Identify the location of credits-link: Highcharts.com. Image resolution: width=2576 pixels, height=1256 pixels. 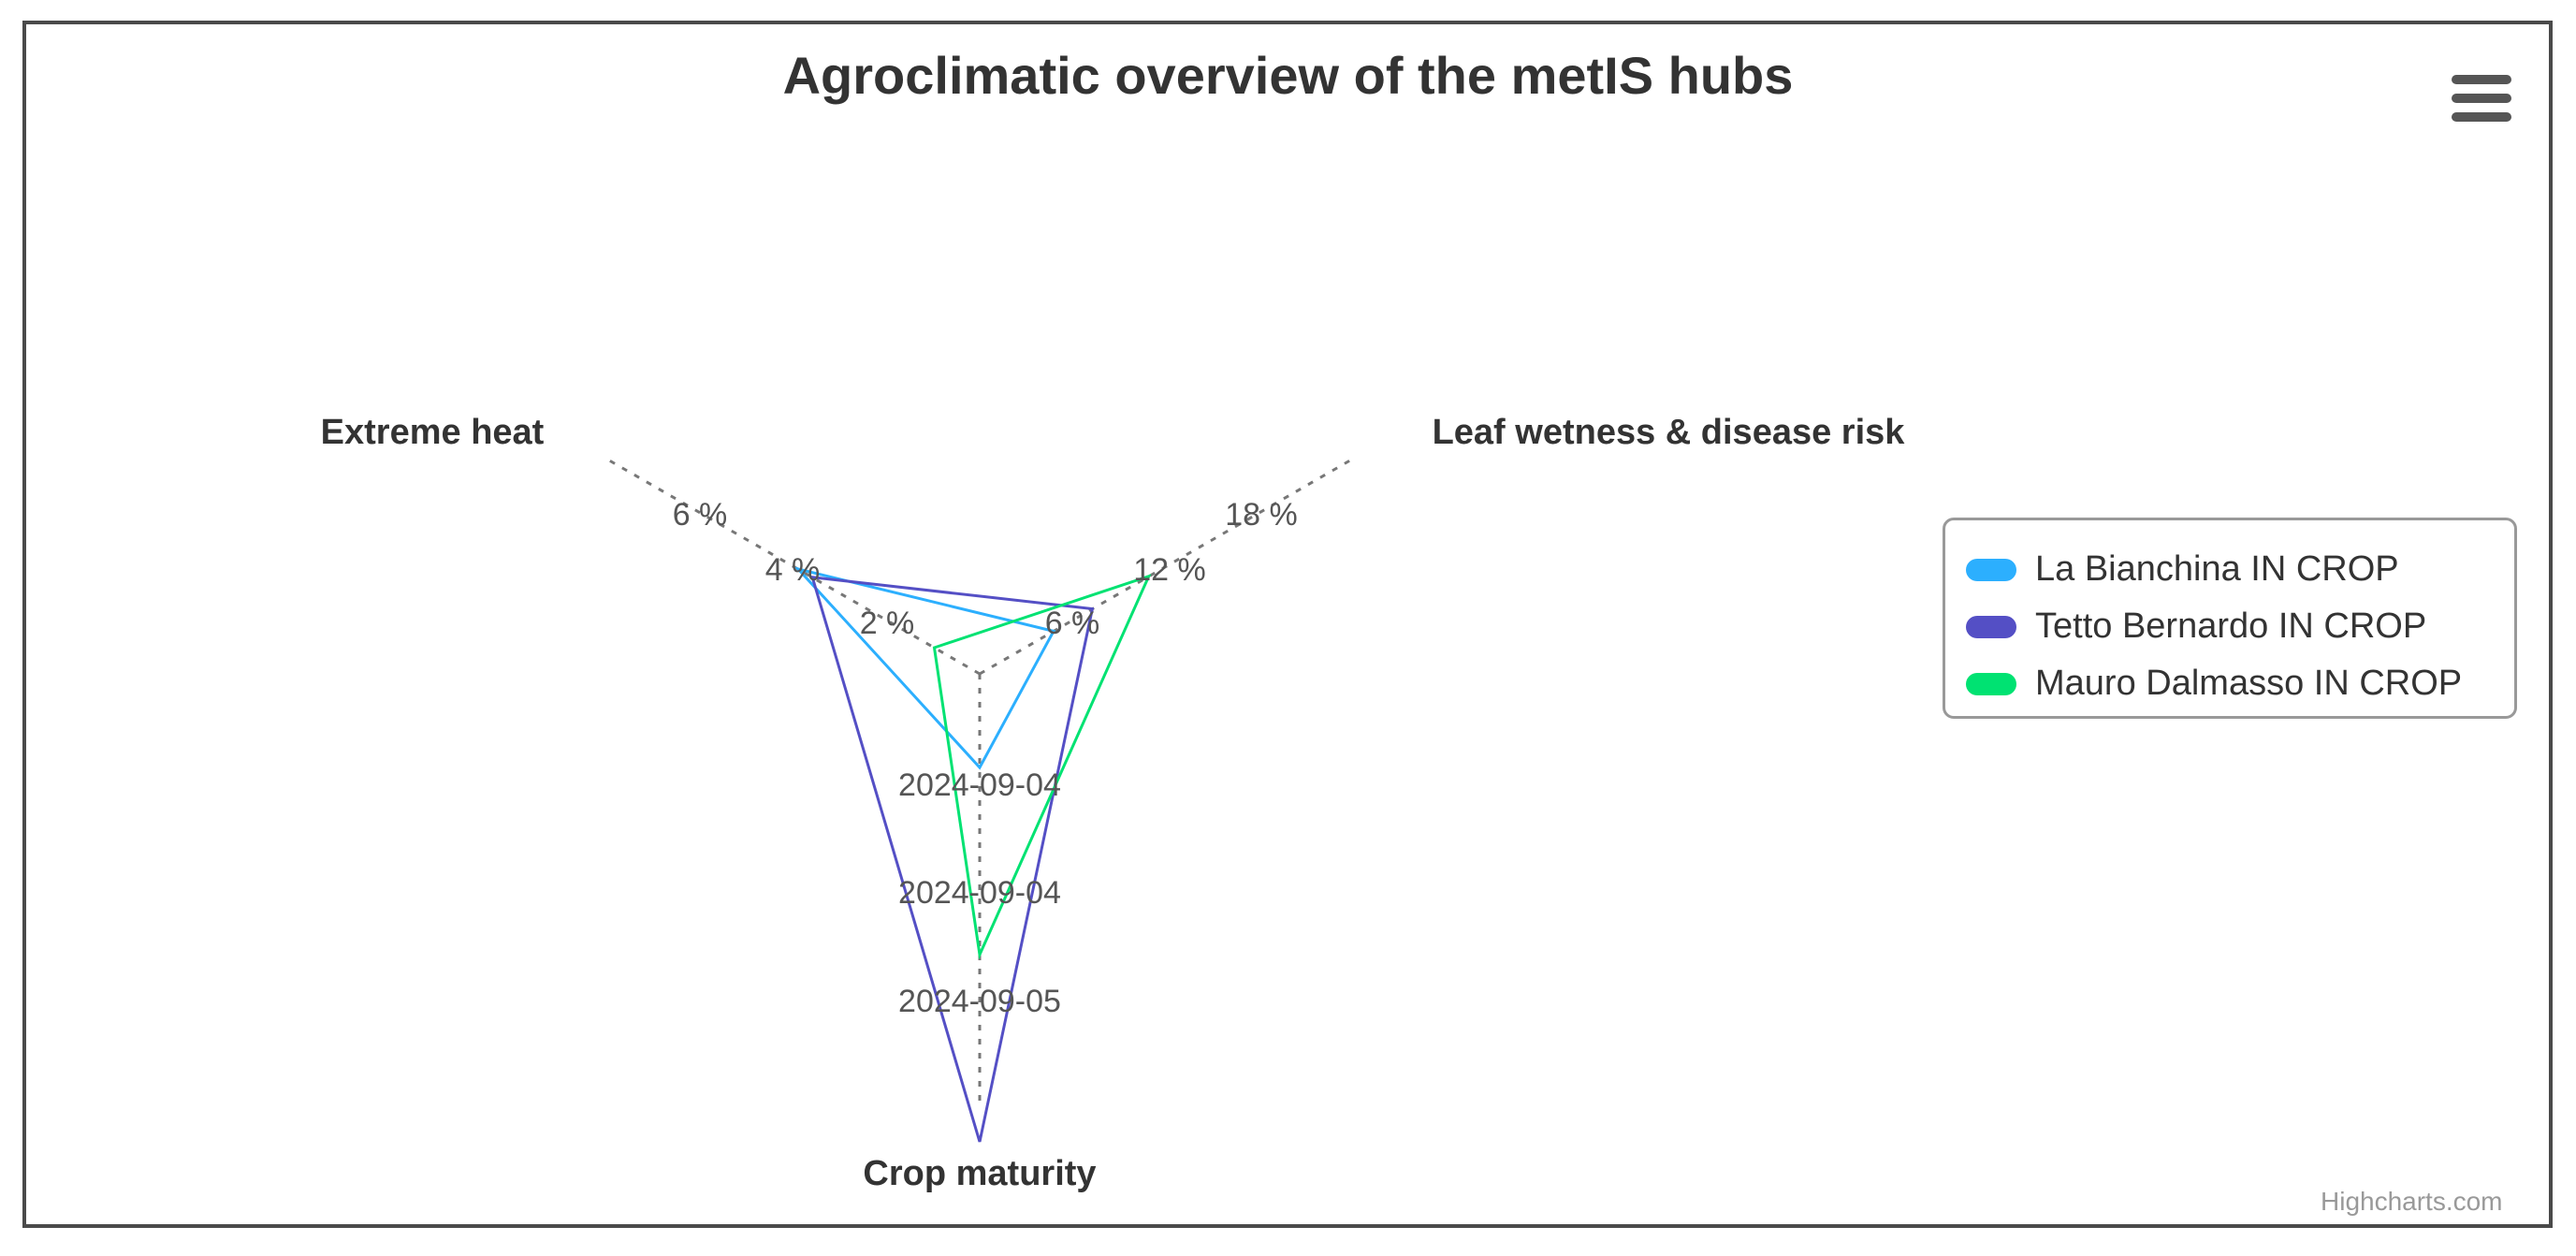
(2412, 1201).